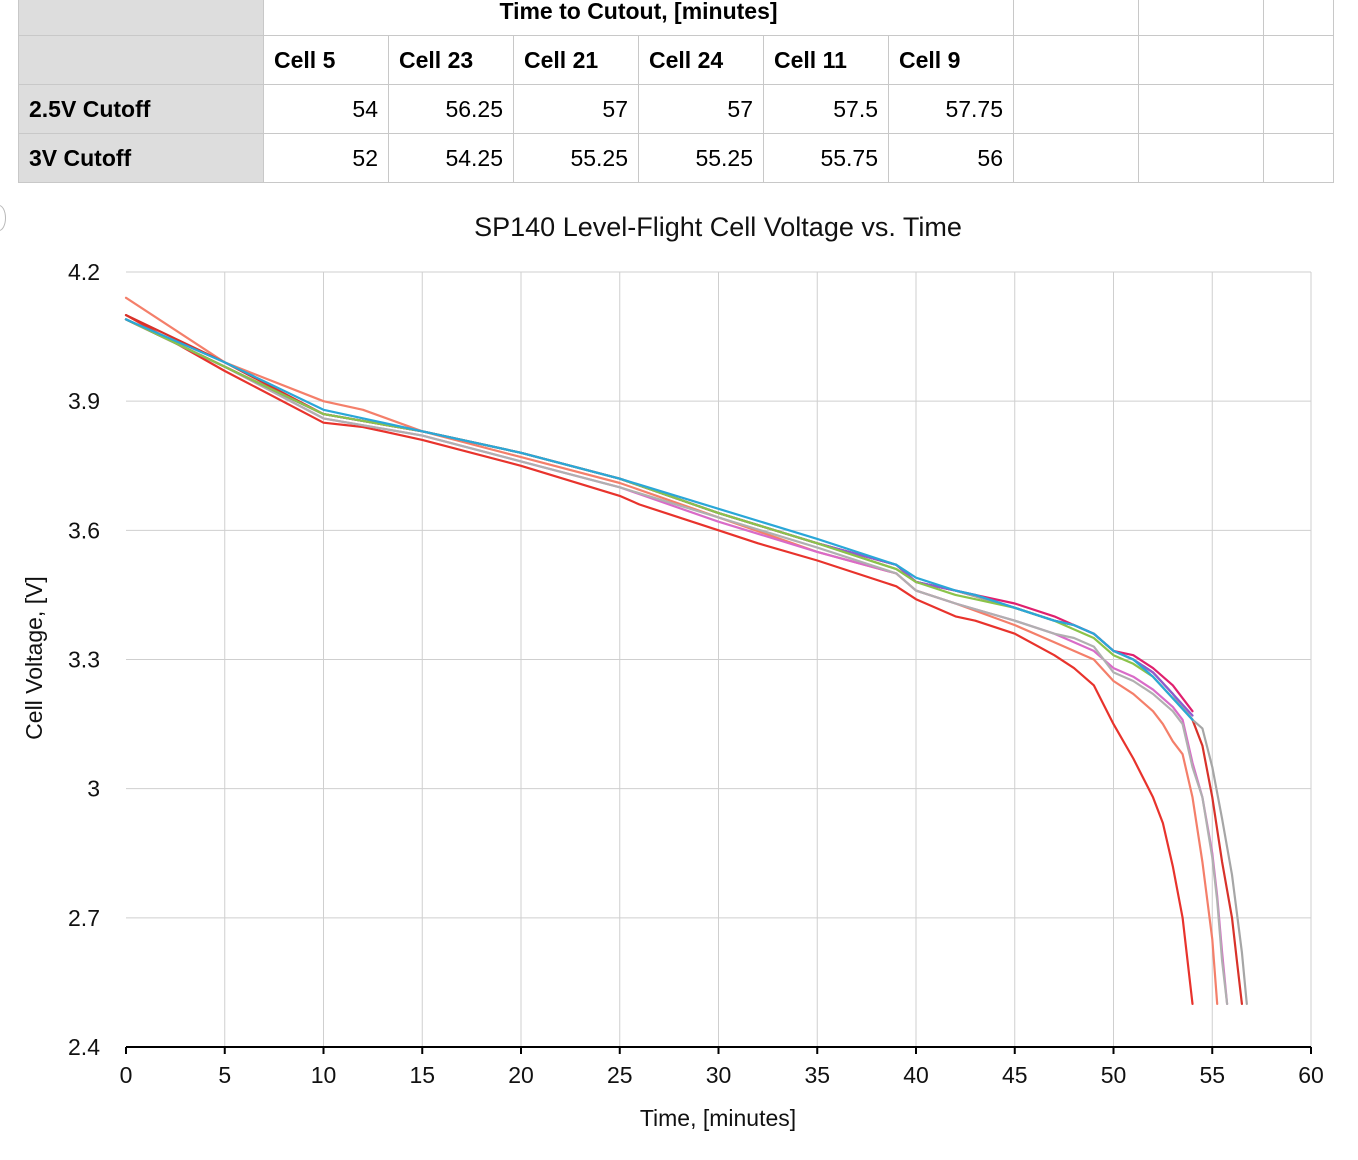 The image size is (1358, 1160). What do you see at coordinates (84, 401) in the screenshot?
I see `y-tick-label: 3.9` at bounding box center [84, 401].